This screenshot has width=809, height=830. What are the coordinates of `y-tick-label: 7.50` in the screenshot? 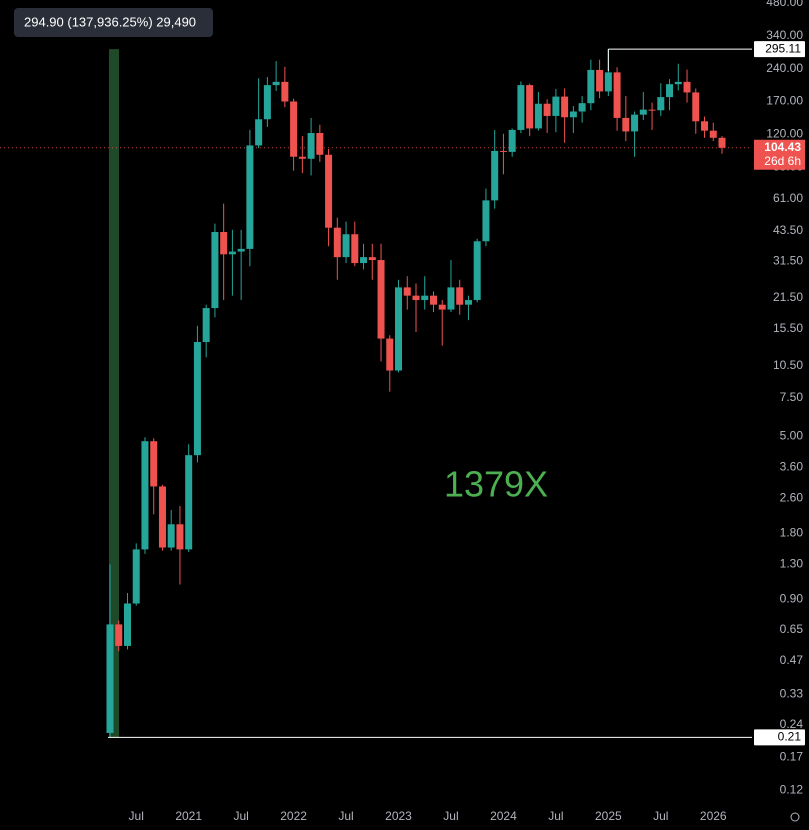 It's located at (792, 397).